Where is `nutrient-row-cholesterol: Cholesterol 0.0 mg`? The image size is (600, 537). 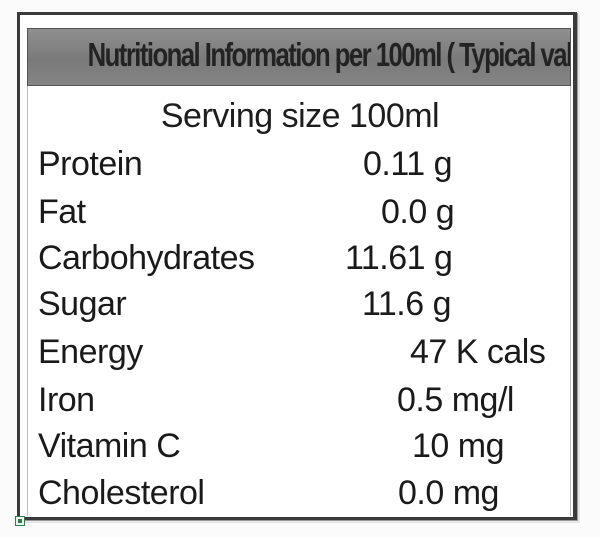 nutrient-row-cholesterol: Cholesterol 0.0 mg is located at coordinates (300, 494).